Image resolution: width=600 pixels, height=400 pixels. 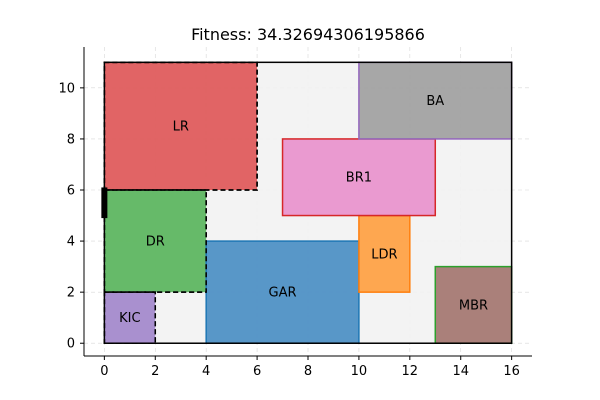 I want to click on room-label-kic: KIC, so click(x=129, y=318).